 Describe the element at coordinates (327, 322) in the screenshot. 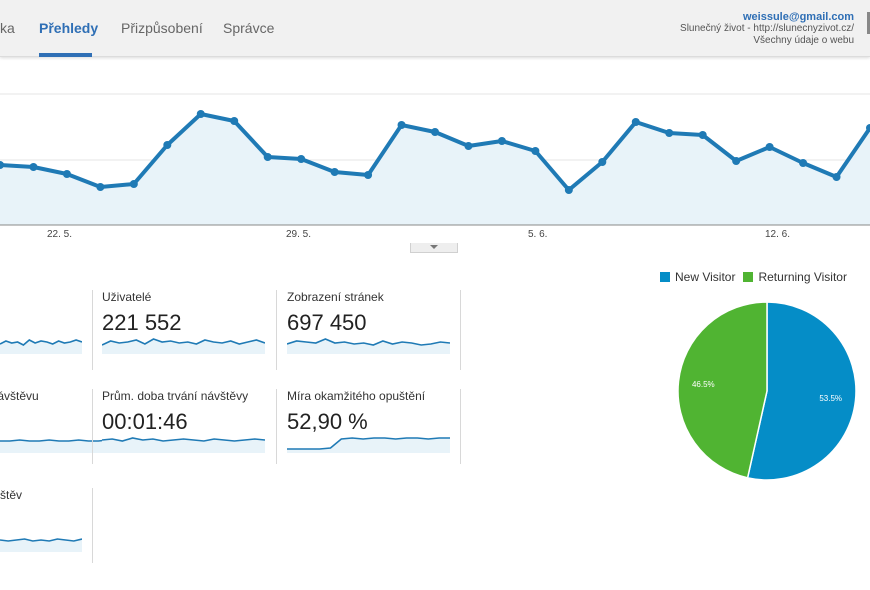

I see `metric-value: 697 450` at that location.